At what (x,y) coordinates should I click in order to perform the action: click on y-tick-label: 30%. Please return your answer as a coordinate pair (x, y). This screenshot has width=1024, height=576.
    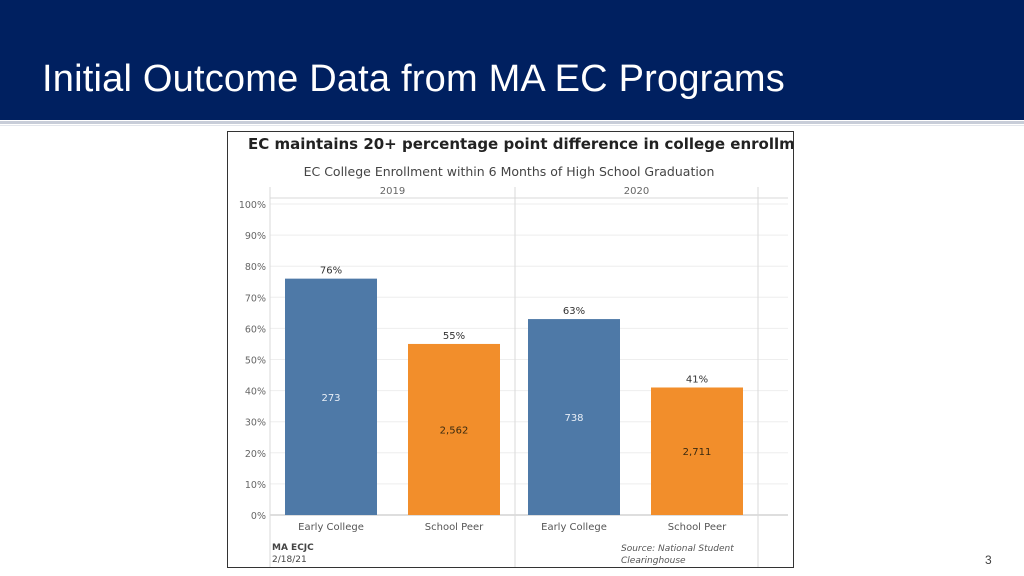
    Looking at the image, I should click on (255, 423).